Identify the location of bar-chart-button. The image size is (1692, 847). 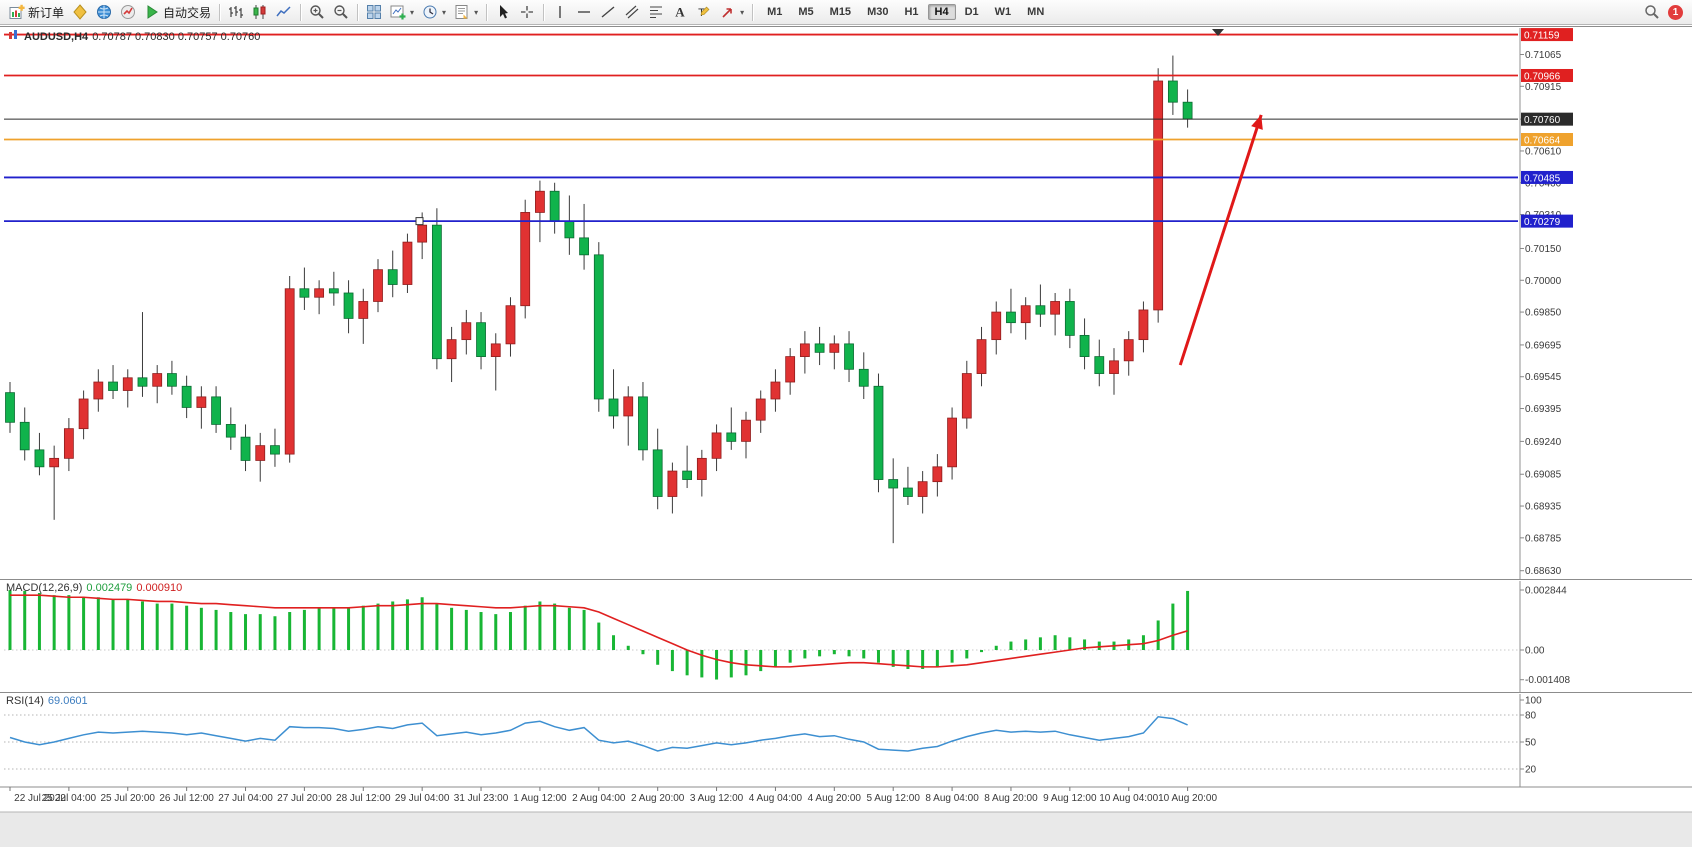
(236, 12).